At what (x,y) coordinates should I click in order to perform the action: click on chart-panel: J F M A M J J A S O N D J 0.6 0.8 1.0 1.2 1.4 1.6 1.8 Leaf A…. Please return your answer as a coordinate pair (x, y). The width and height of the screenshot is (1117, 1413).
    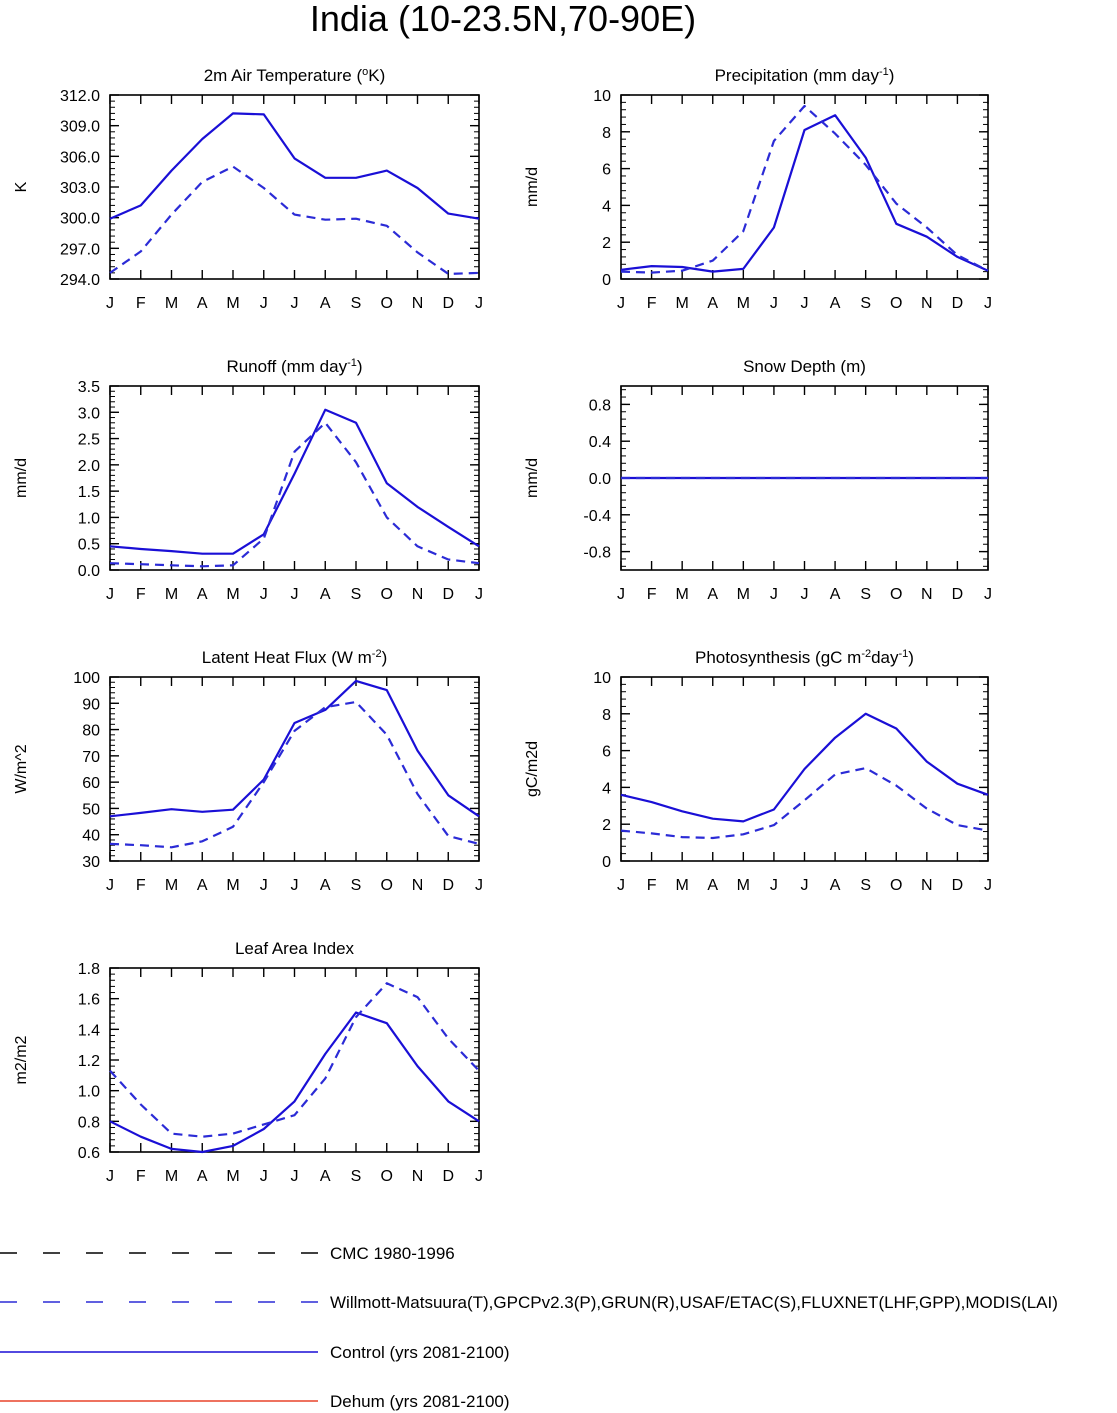
    Looking at the image, I should click on (248, 1062).